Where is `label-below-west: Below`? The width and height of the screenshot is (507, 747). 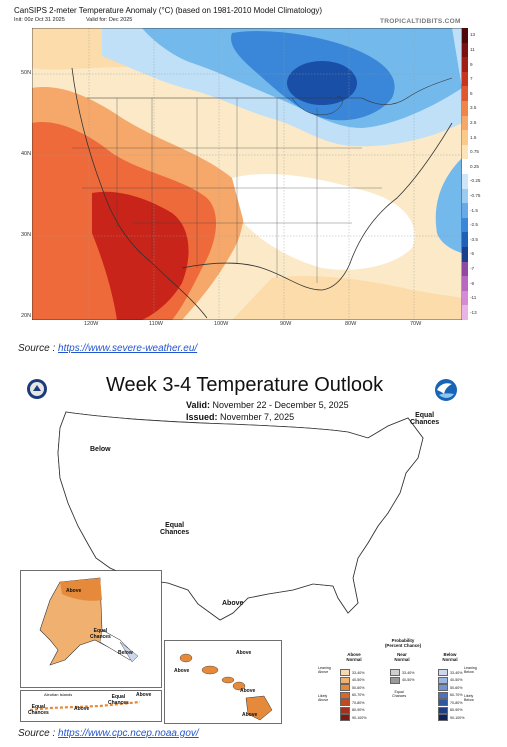
label-below-west: Below is located at coordinates (100, 449).